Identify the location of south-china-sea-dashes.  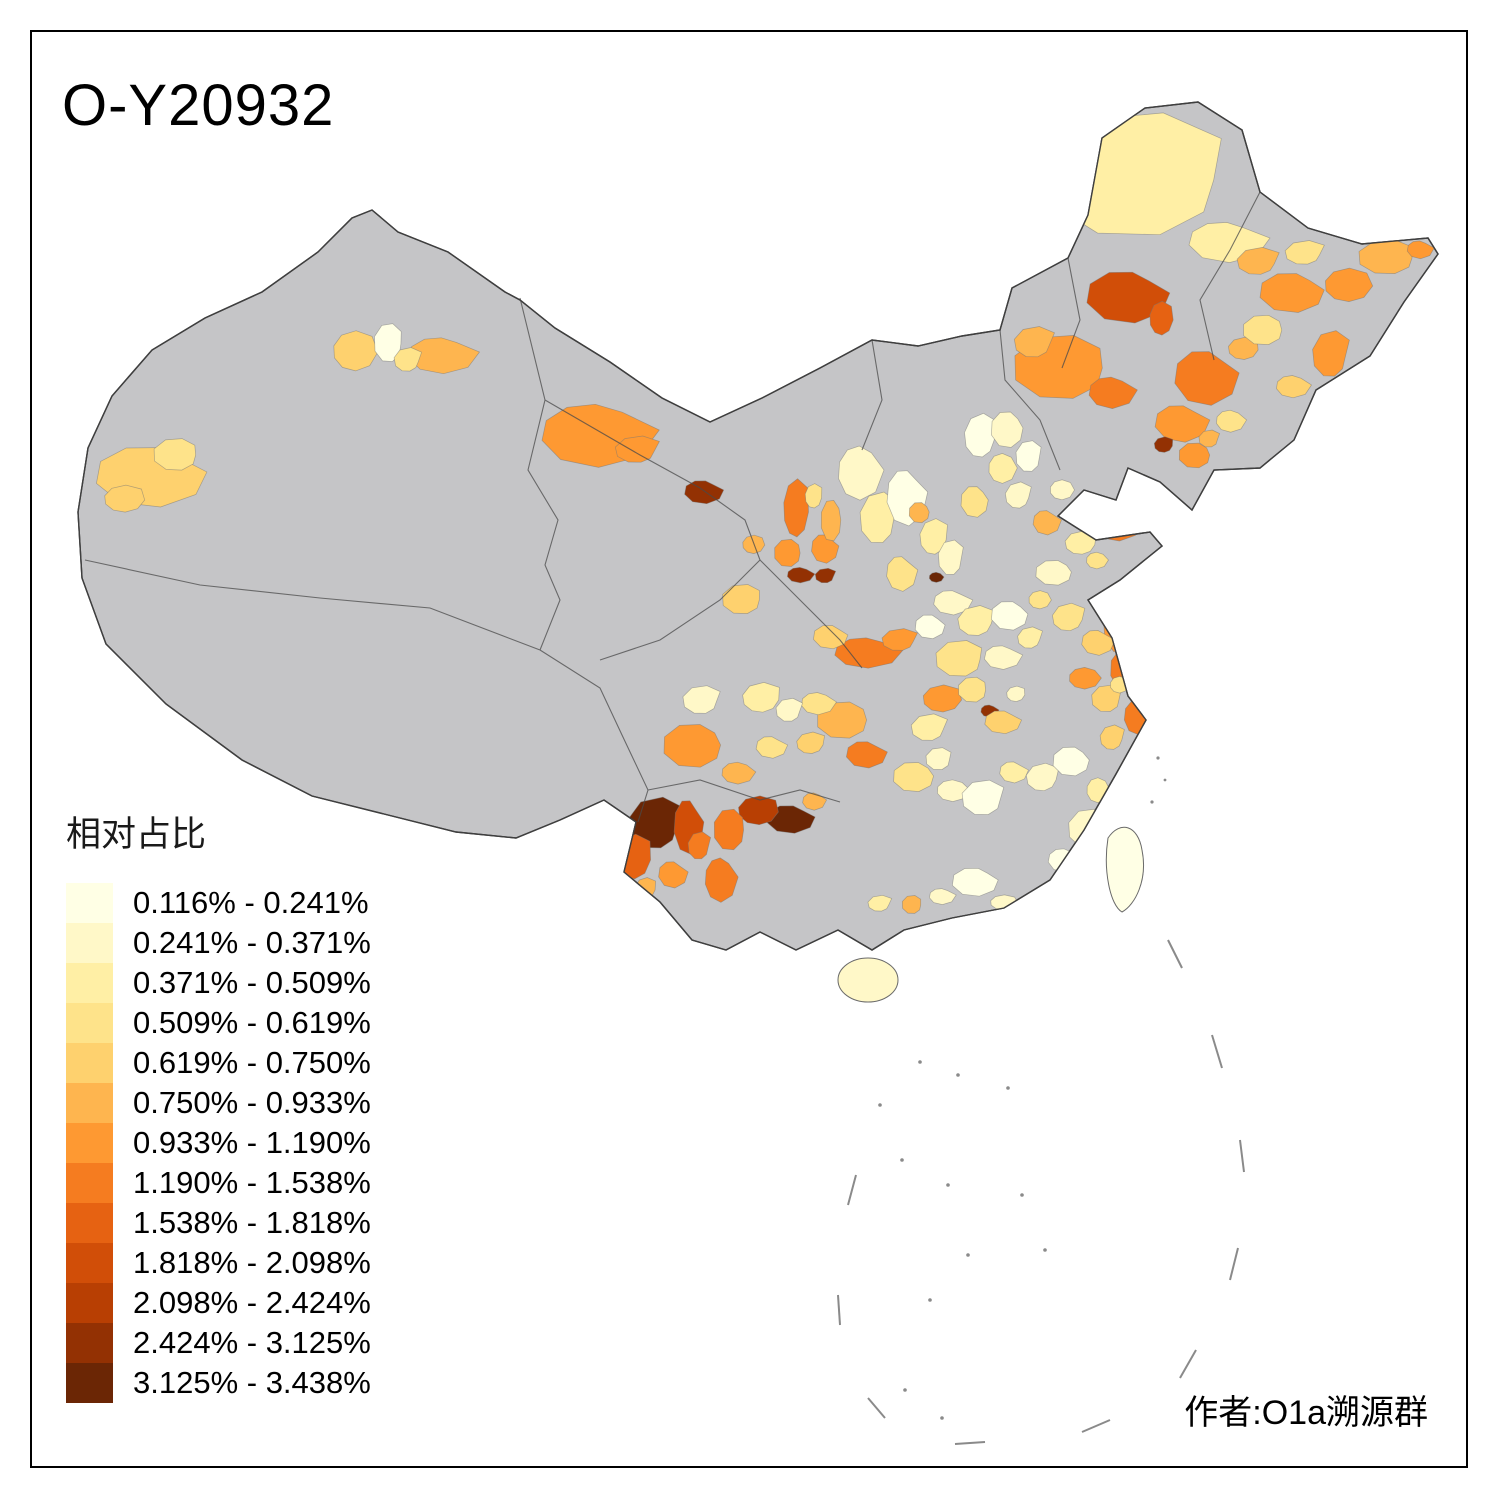
(1041, 1192).